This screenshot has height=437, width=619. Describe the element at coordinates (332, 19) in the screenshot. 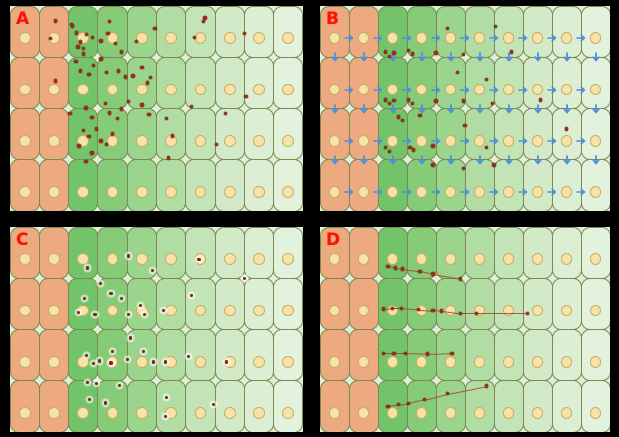

I see `panel-label-b: B` at that location.